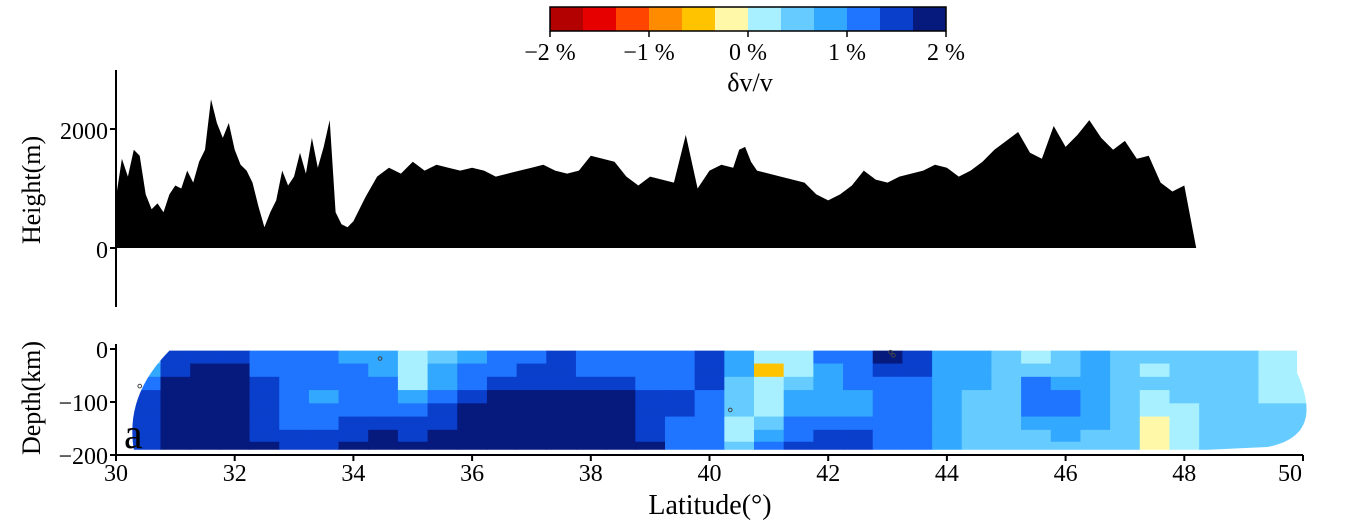 This screenshot has width=1345, height=525. What do you see at coordinates (1290, 474) in the screenshot?
I see `xtick-label: 50` at bounding box center [1290, 474].